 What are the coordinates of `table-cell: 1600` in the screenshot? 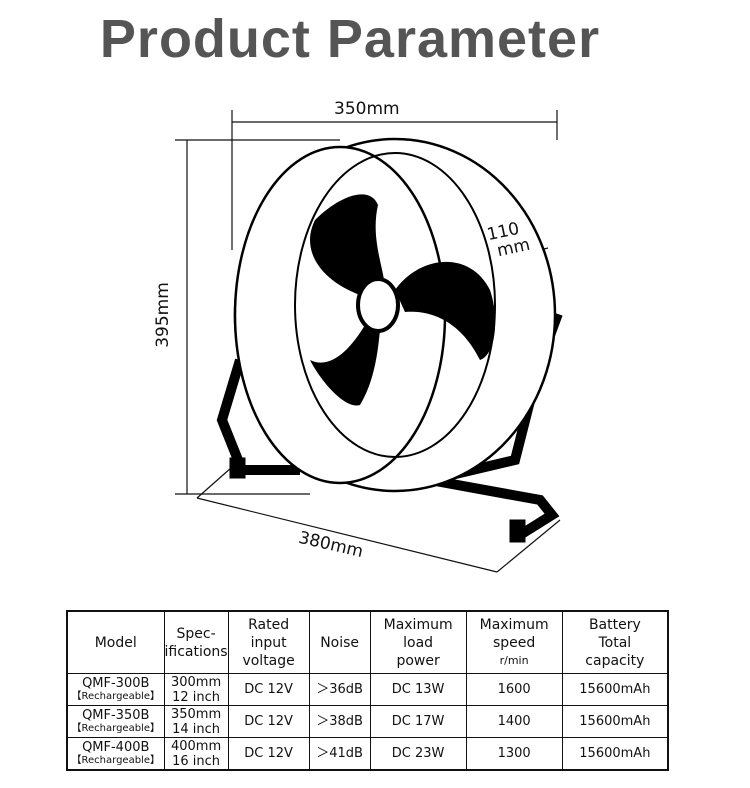 It's located at (514, 689).